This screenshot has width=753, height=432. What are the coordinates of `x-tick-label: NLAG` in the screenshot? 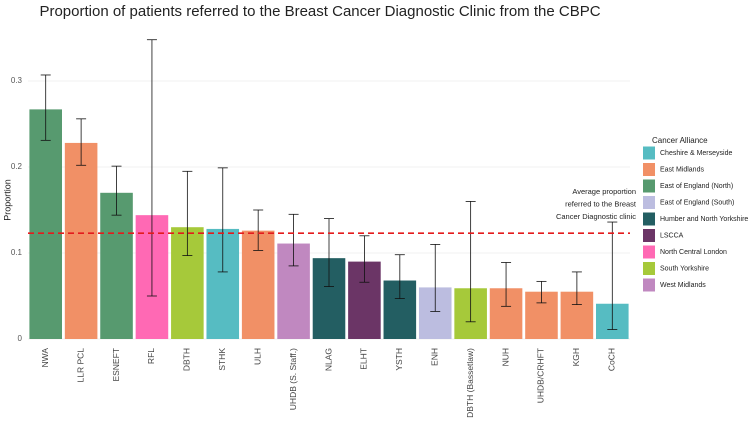 It's located at (328, 359).